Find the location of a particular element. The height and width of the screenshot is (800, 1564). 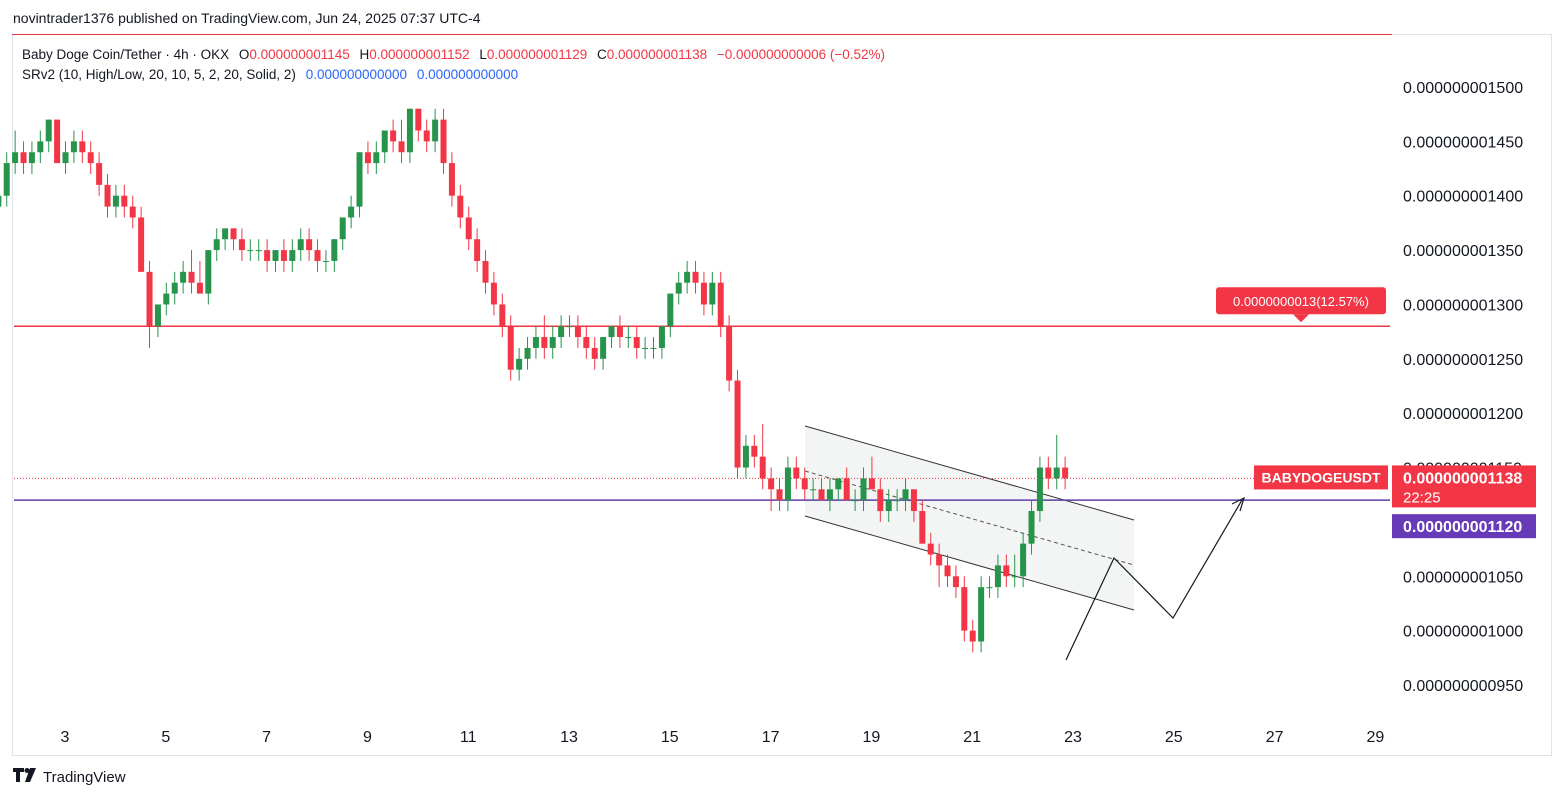

support-price-text: 0.000000001120 is located at coordinates (1462, 527).